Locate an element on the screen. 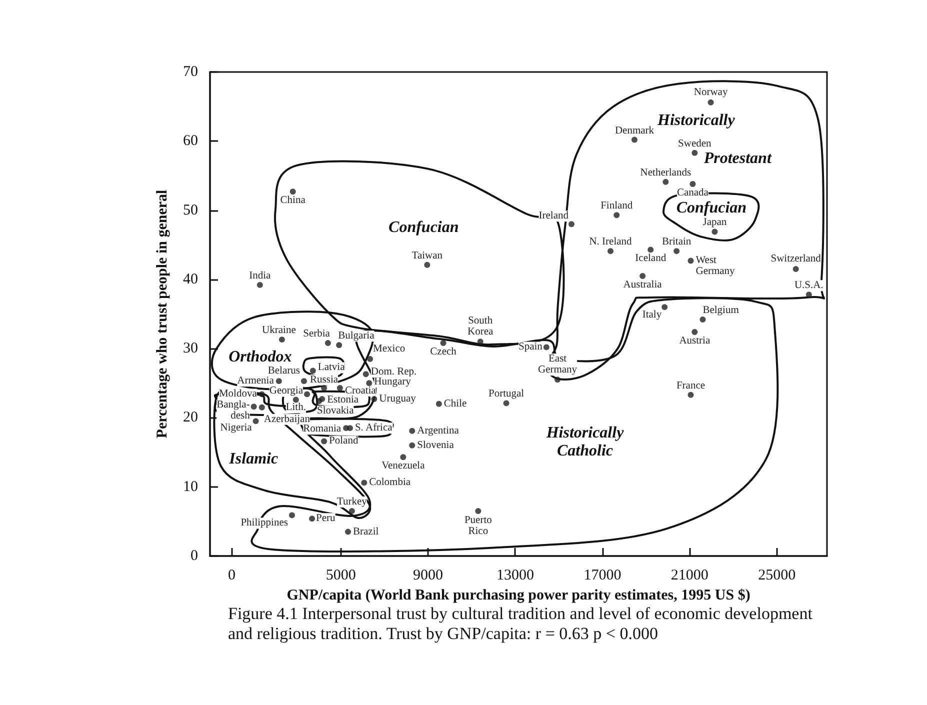 The image size is (927, 705). annotation: China is located at coordinates (293, 200).